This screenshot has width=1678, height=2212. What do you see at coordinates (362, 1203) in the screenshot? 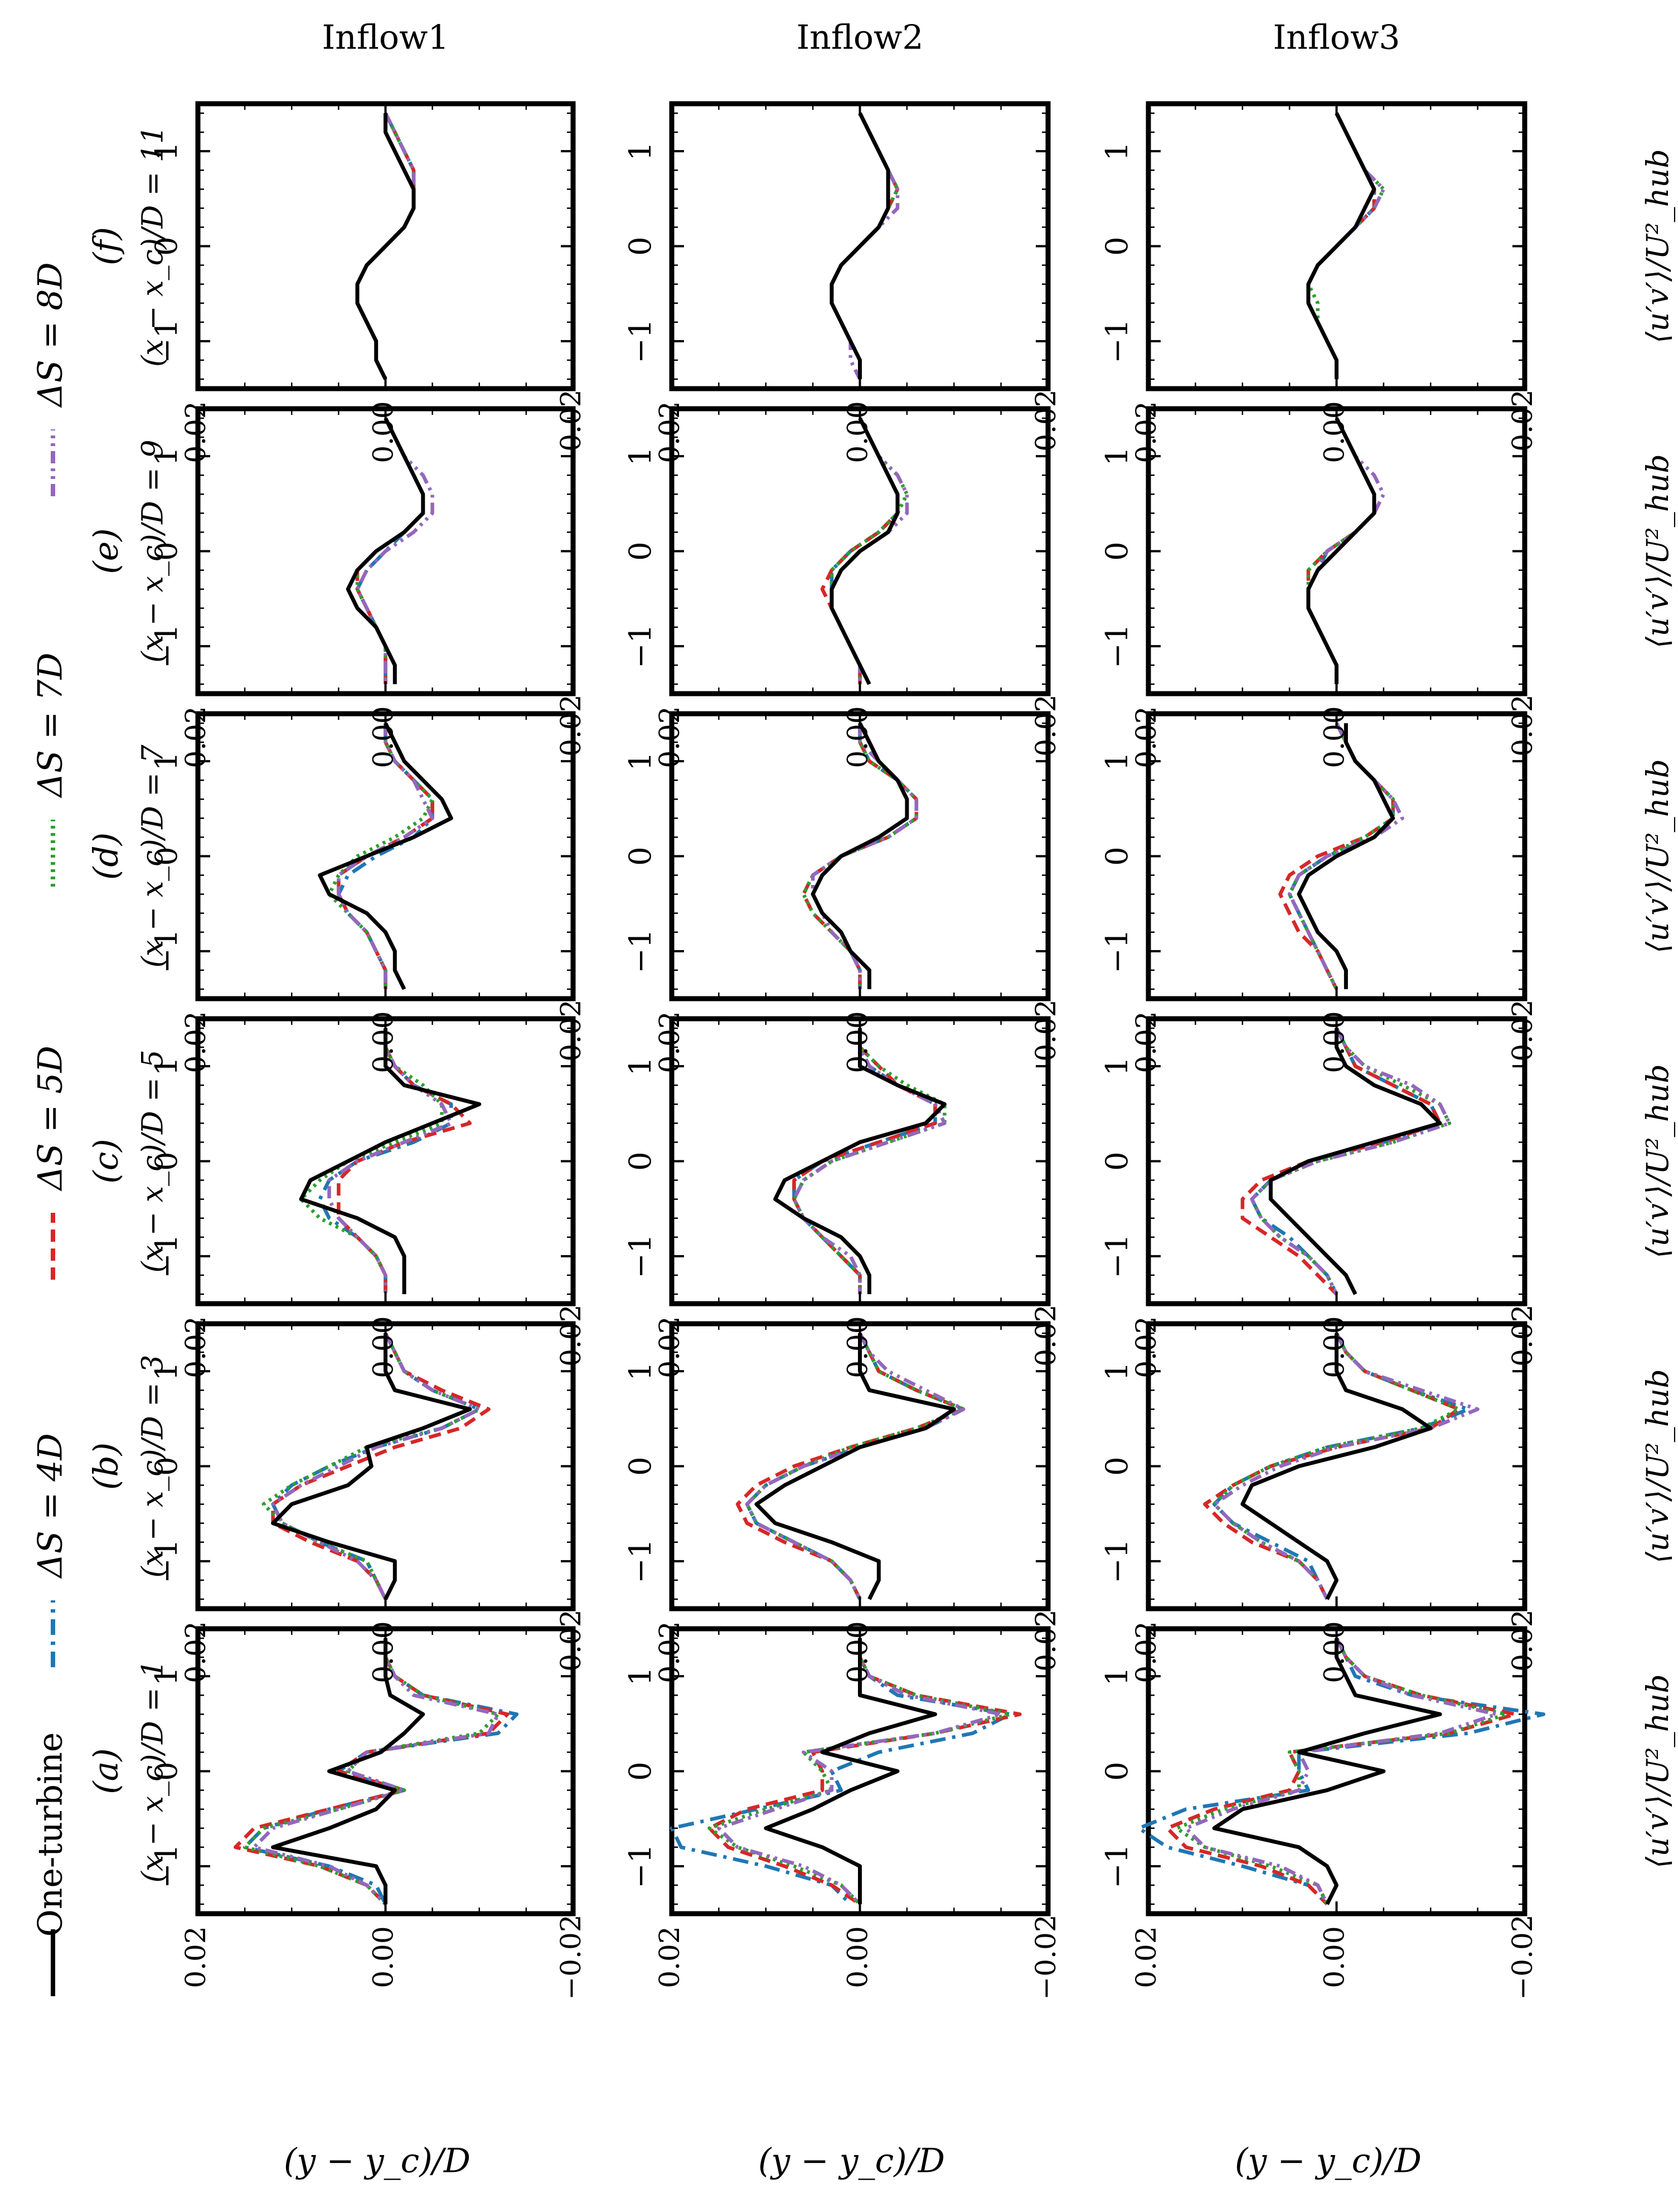
I see `panel-3-1: 1 0 −1 −0.02 0.00 0.02 (x − x_c)/D = 5` at bounding box center [362, 1203].